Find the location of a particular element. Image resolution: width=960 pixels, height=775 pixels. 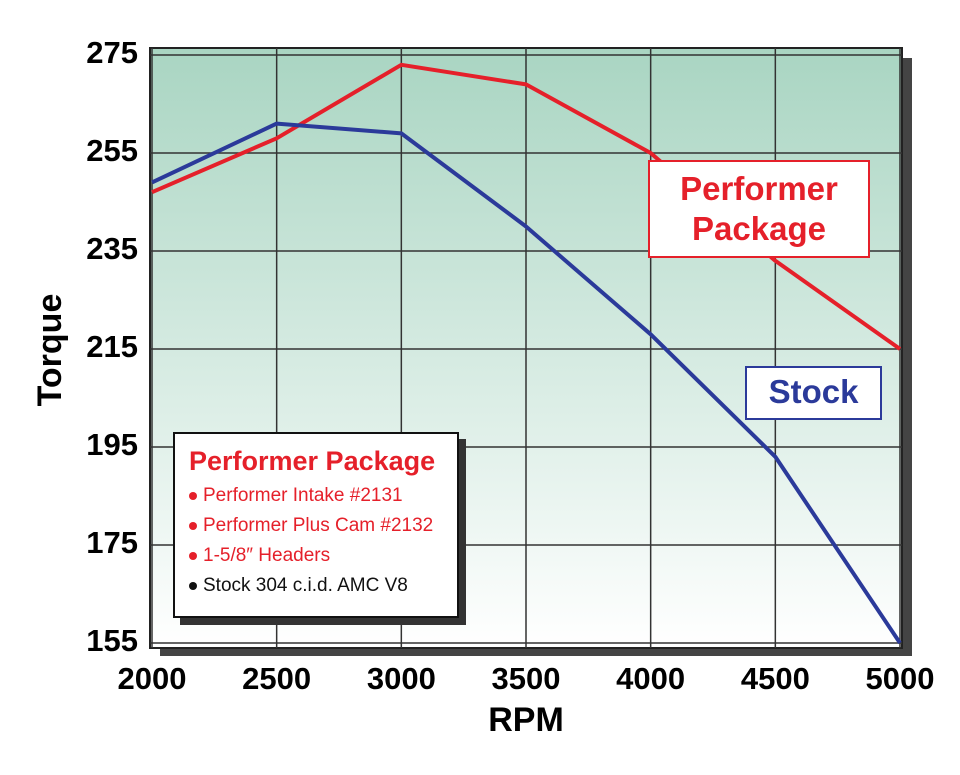

y-tick-label: 215 is located at coordinates (112, 346).